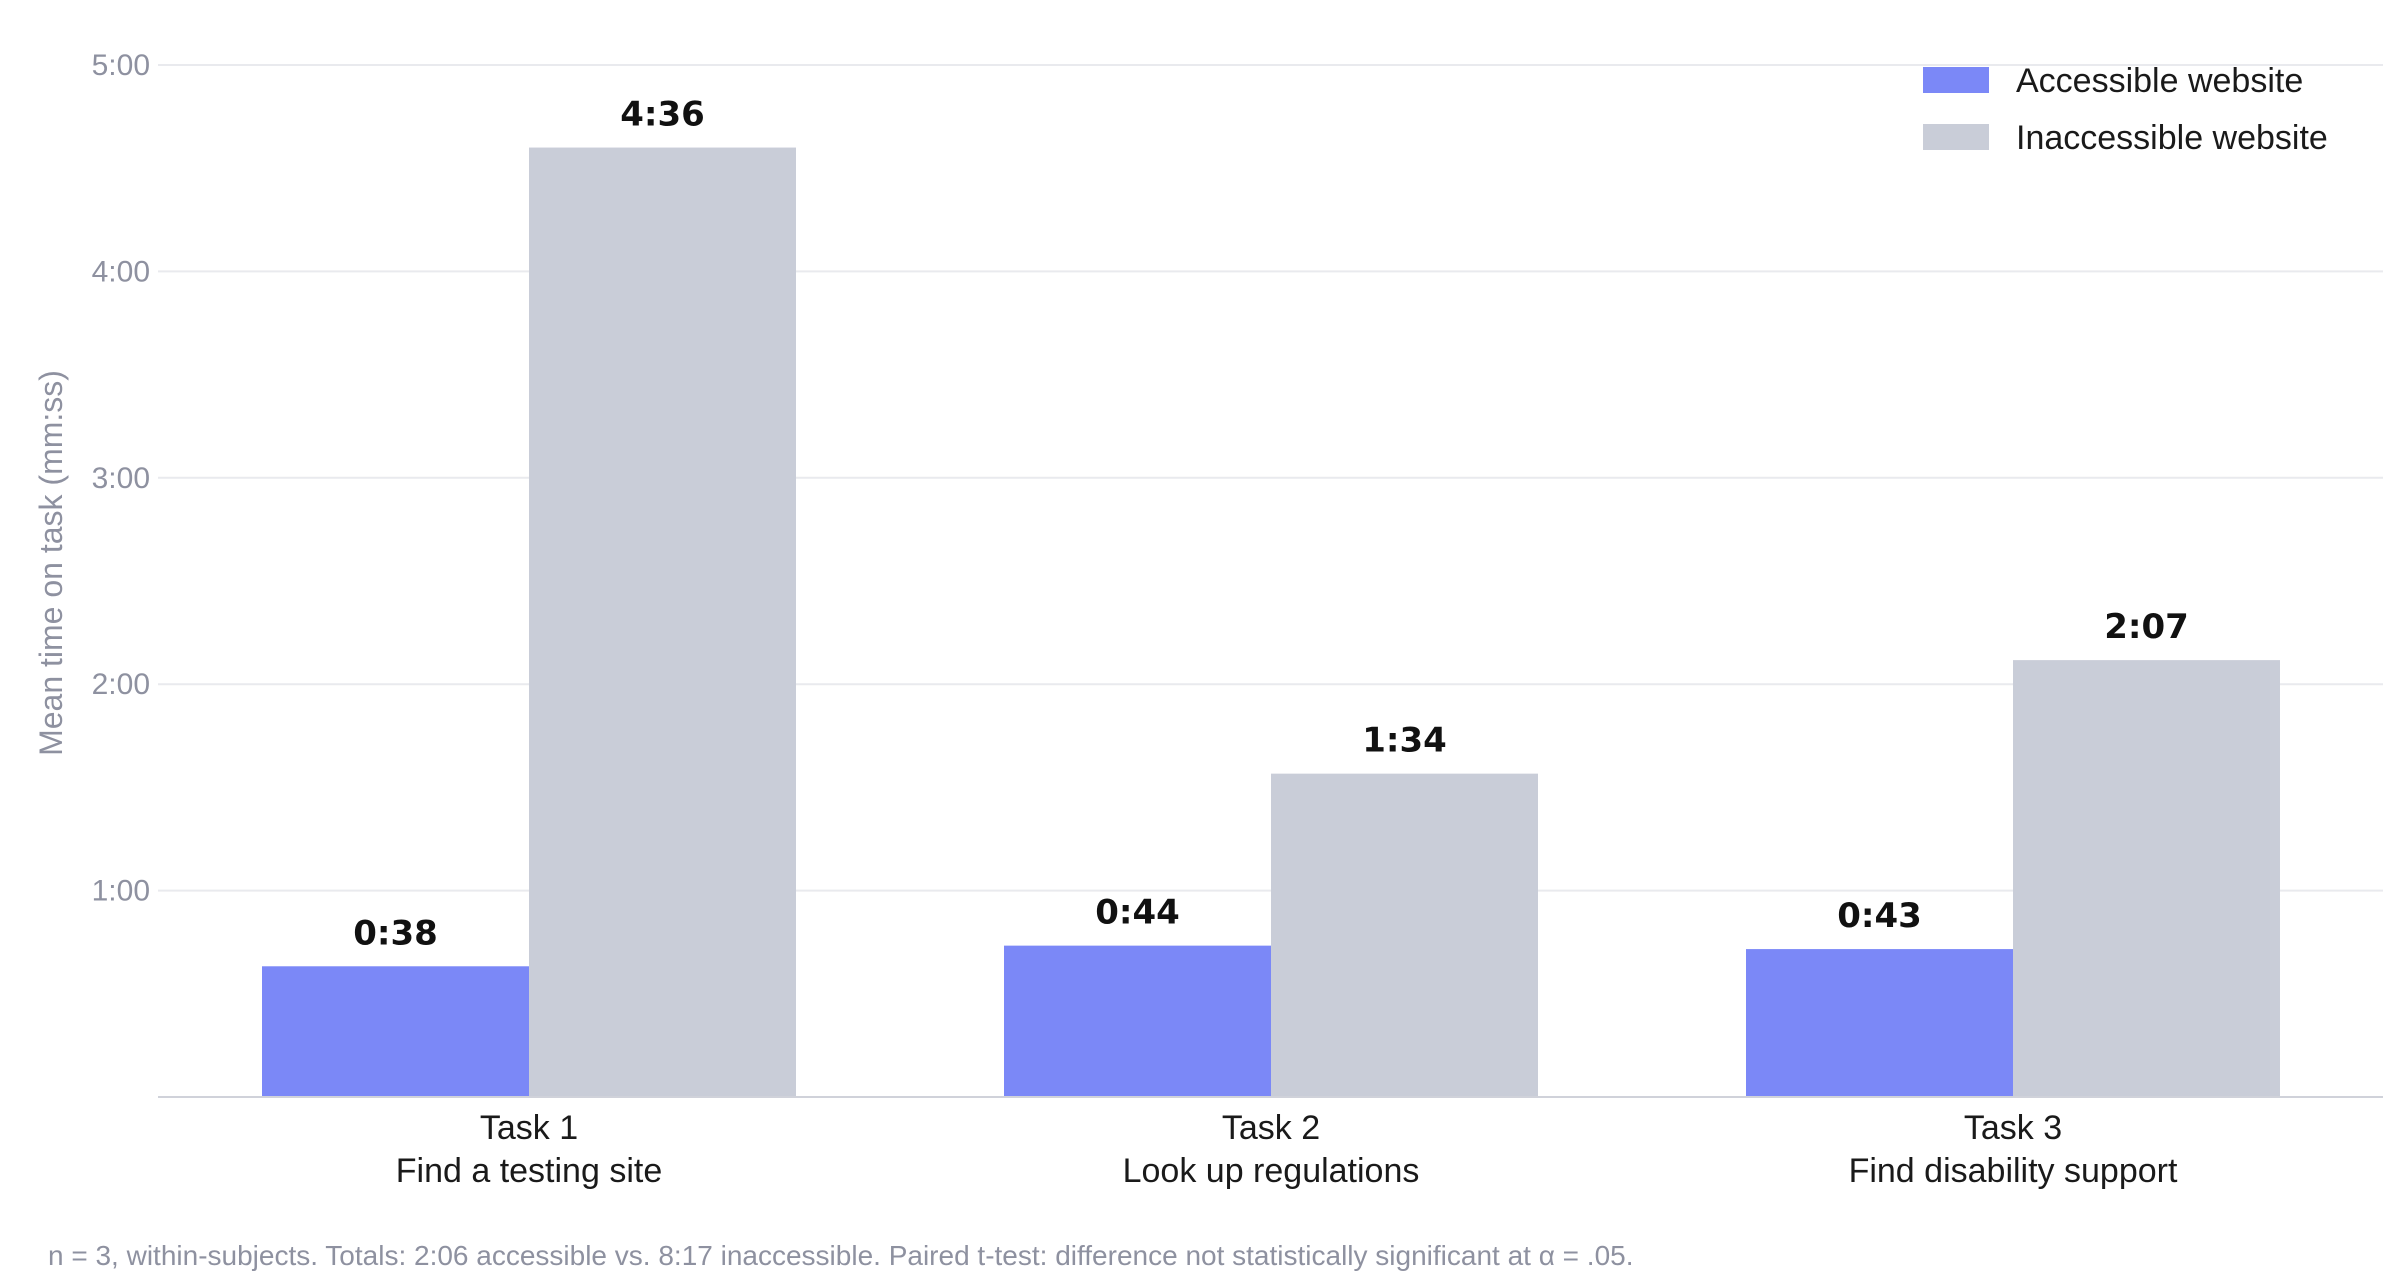 The height and width of the screenshot is (1280, 2400). Describe the element at coordinates (121, 684) in the screenshot. I see `y-tick-label: 2:00` at that location.